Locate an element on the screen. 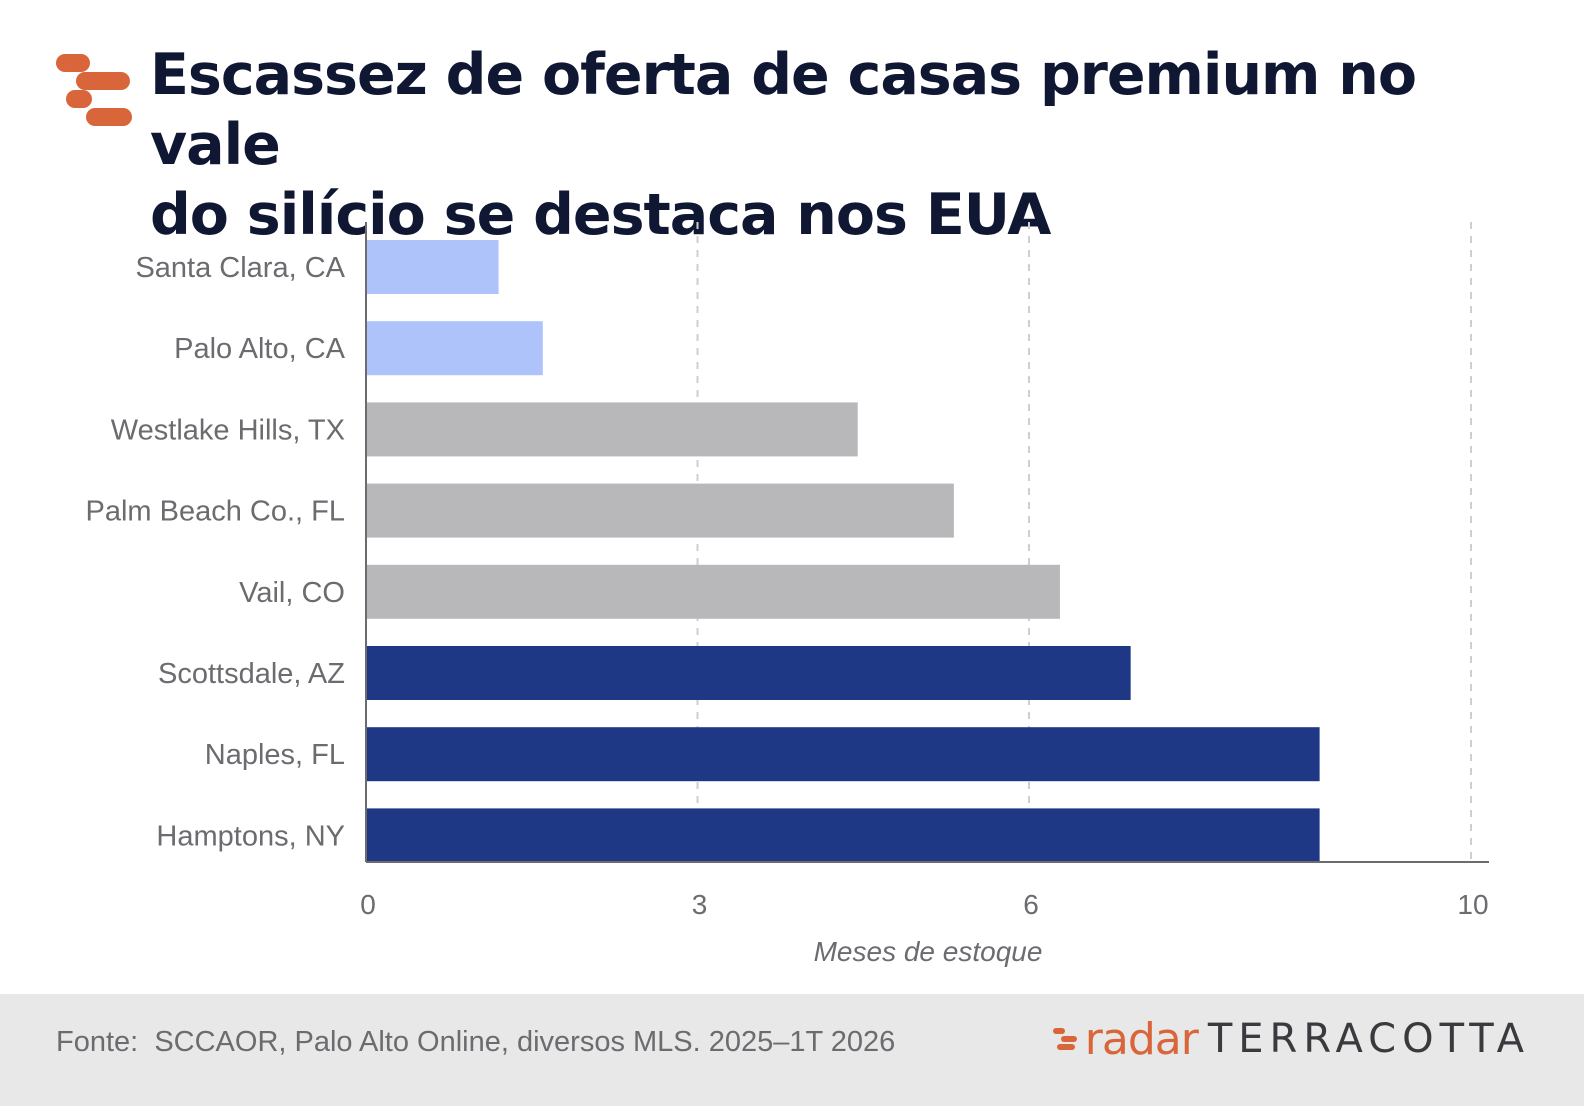  footer-bar is located at coordinates (792, 1050).